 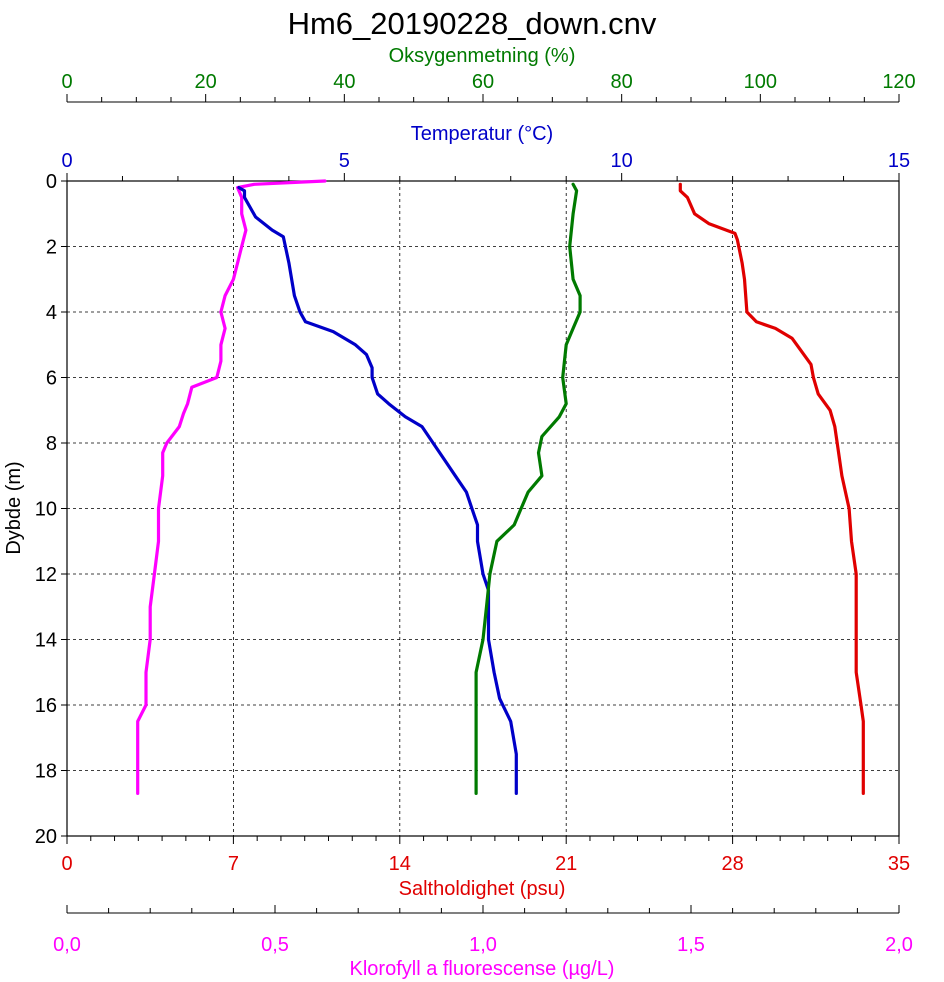 I want to click on depth-tick-label: 4, so click(x=51, y=313).